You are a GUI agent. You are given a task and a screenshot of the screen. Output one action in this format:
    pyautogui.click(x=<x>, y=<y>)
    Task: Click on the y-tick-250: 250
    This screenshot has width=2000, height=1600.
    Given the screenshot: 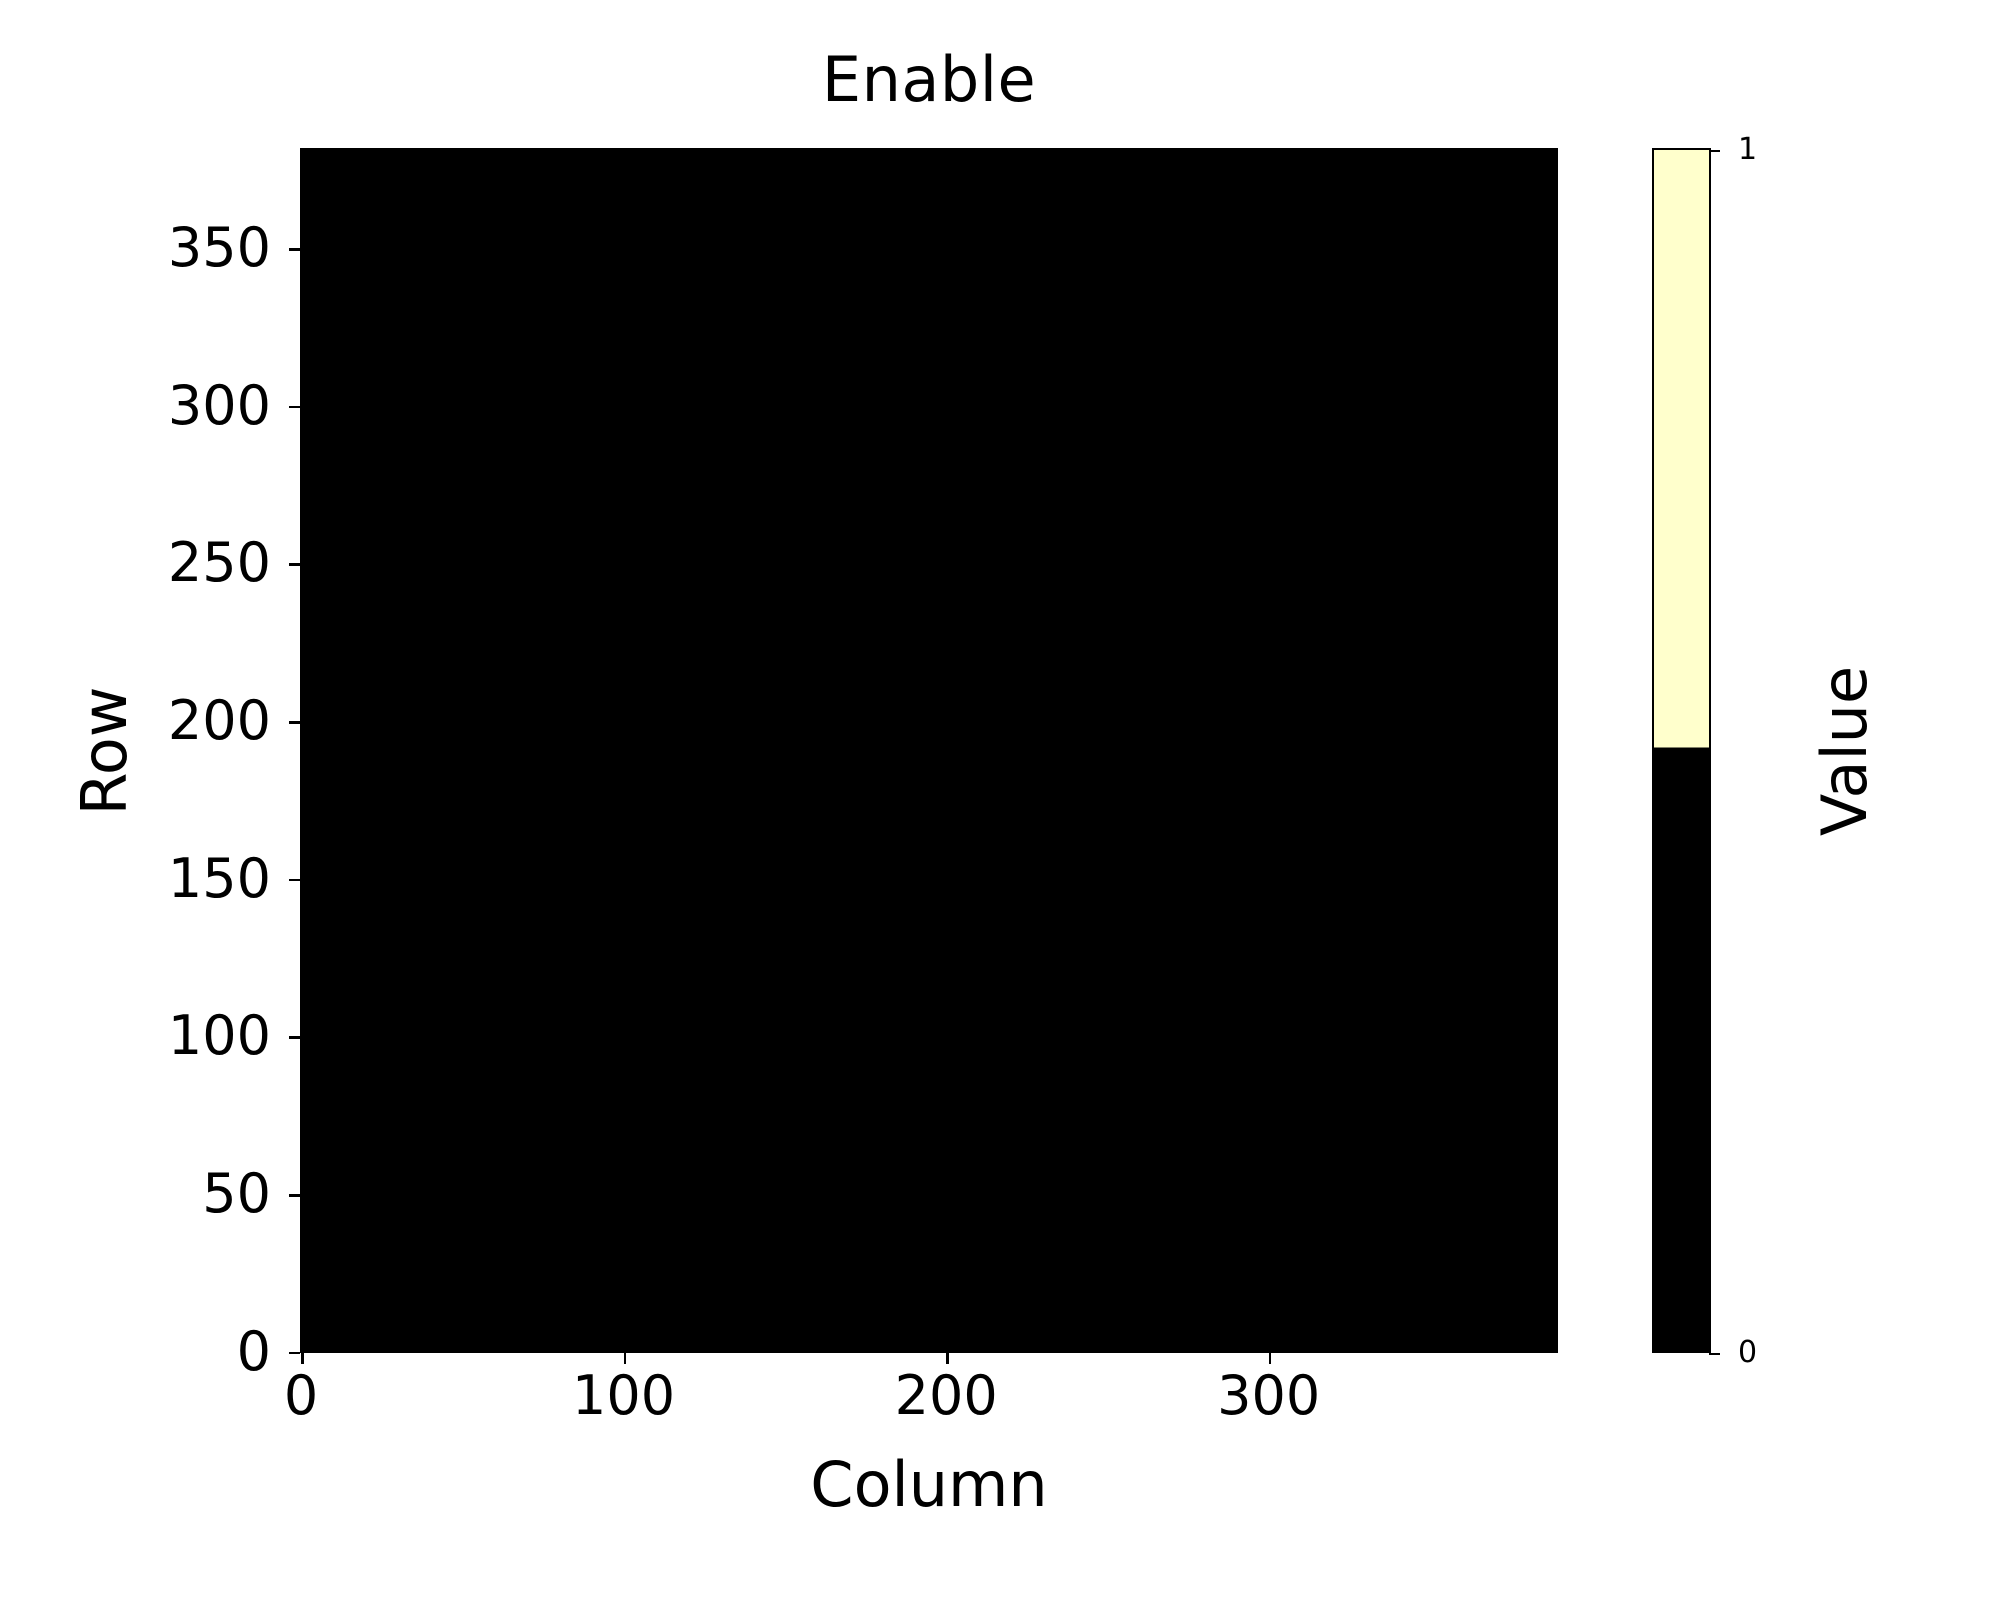 What is the action you would take?
    pyautogui.click(x=234, y=563)
    